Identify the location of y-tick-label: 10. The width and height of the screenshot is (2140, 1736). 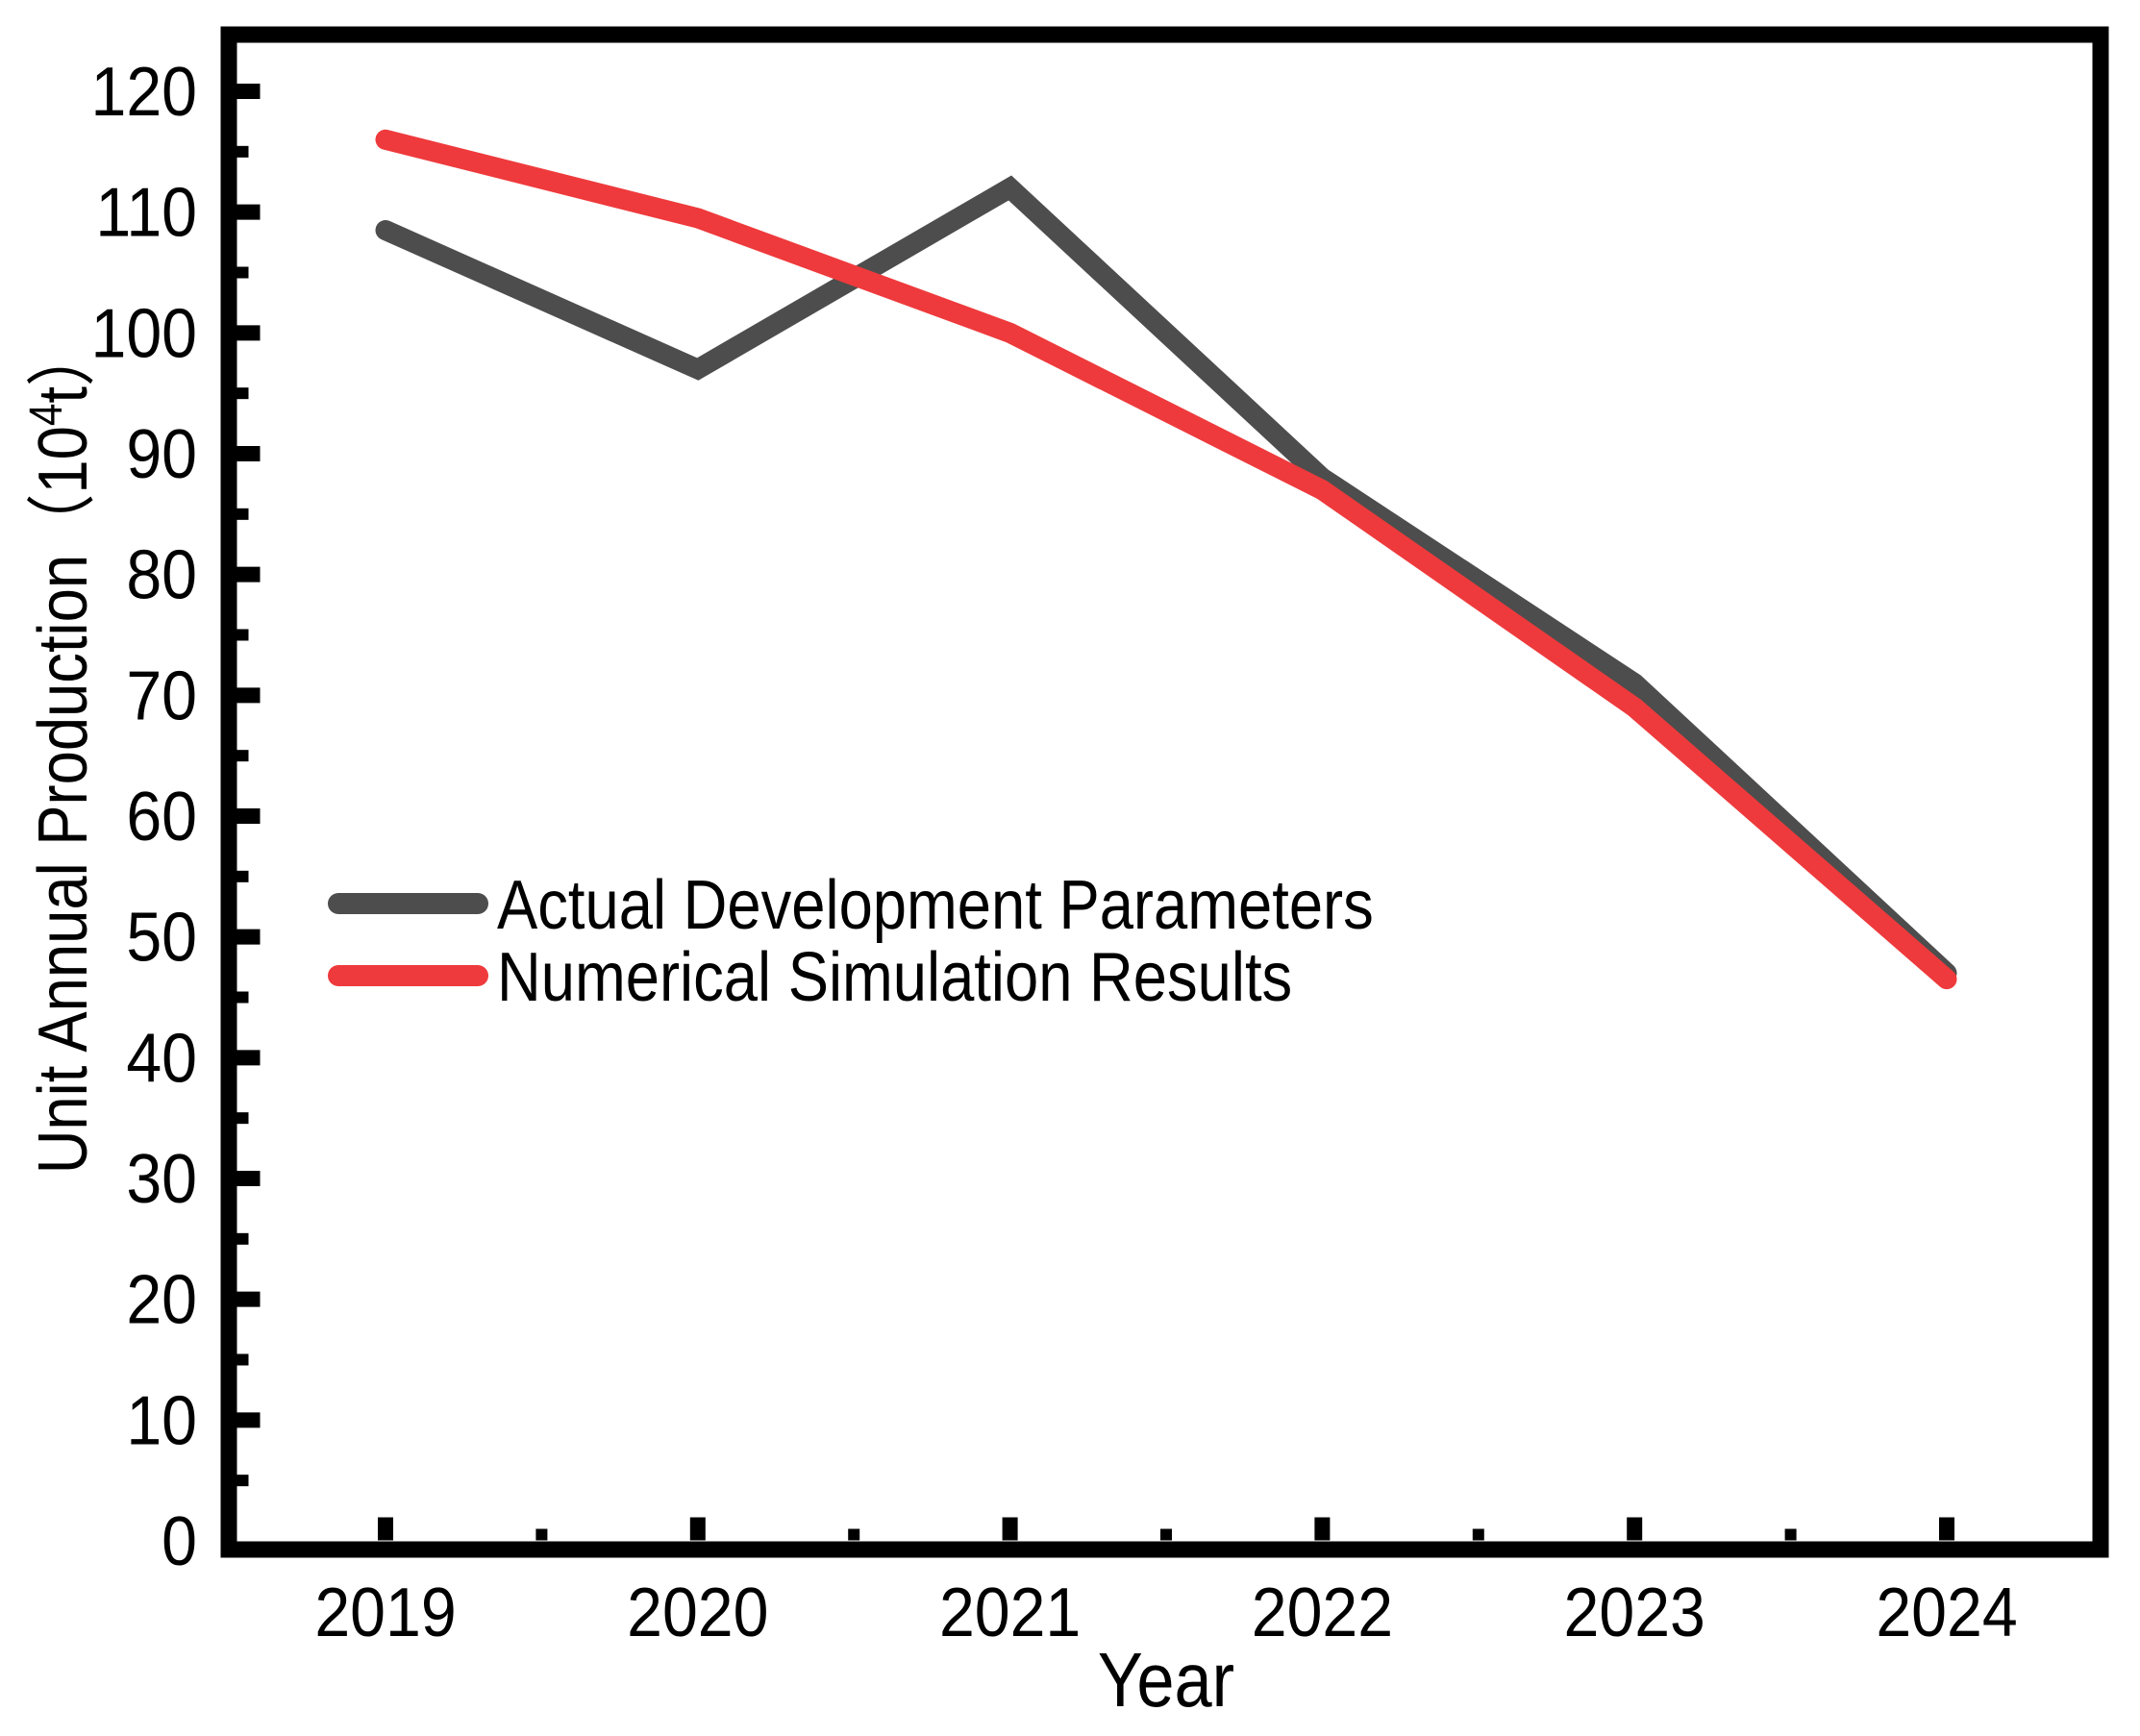
(161, 1420).